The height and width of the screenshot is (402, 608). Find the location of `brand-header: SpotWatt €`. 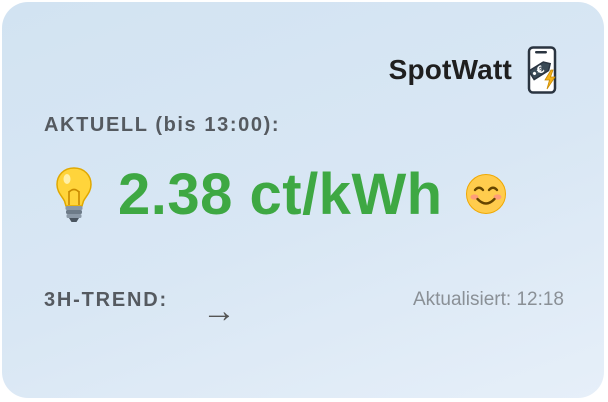

brand-header: SpotWatt € is located at coordinates (474, 70).